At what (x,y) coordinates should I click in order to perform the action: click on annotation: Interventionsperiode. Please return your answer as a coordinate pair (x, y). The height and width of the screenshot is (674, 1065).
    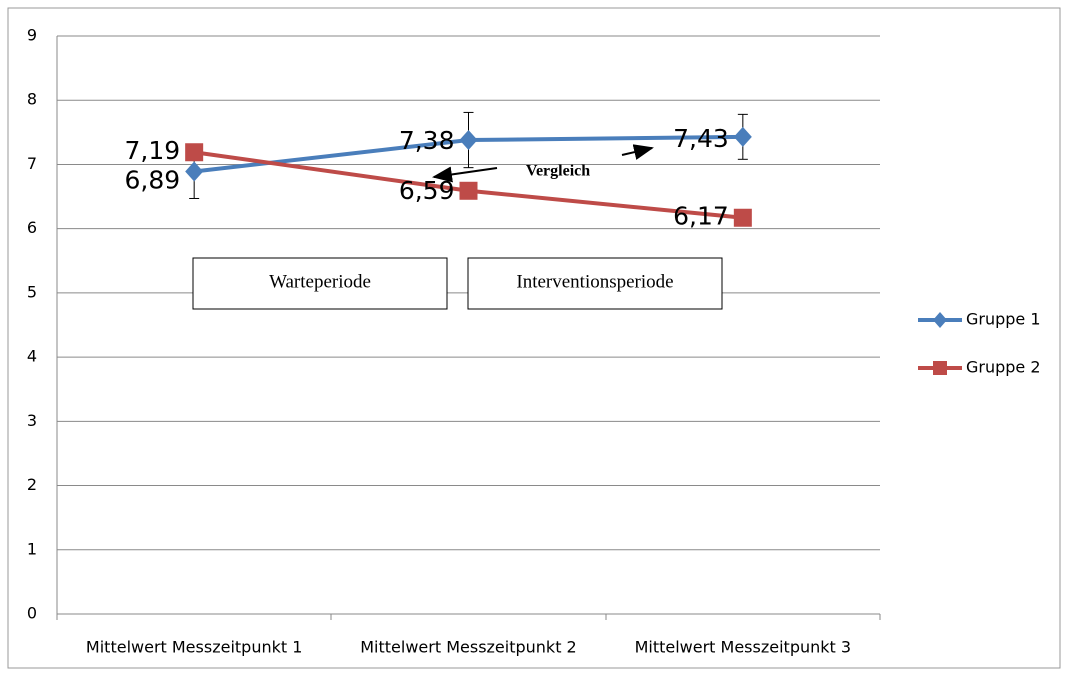
    Looking at the image, I should click on (594, 281).